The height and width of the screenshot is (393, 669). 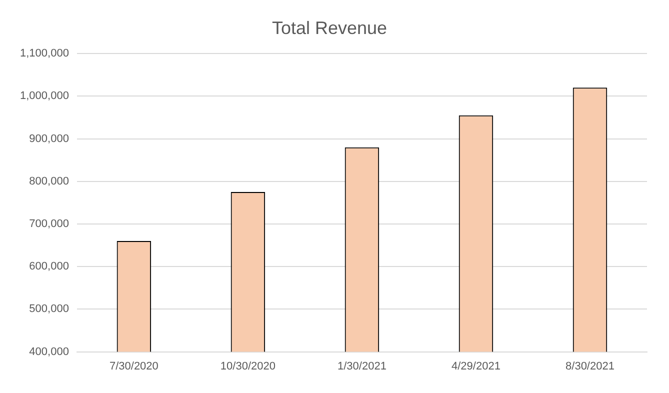 What do you see at coordinates (44, 54) in the screenshot?
I see `y-tick-label: 1,100,000` at bounding box center [44, 54].